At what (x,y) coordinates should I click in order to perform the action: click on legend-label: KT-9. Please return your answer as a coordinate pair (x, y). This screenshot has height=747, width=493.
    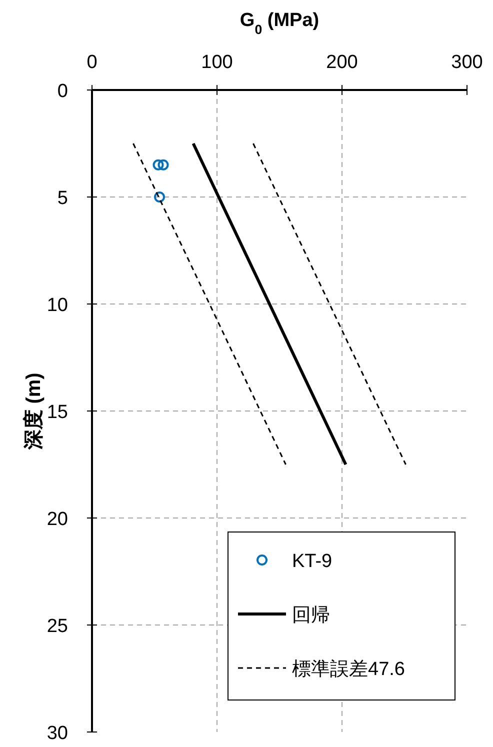
    Looking at the image, I should click on (312, 561).